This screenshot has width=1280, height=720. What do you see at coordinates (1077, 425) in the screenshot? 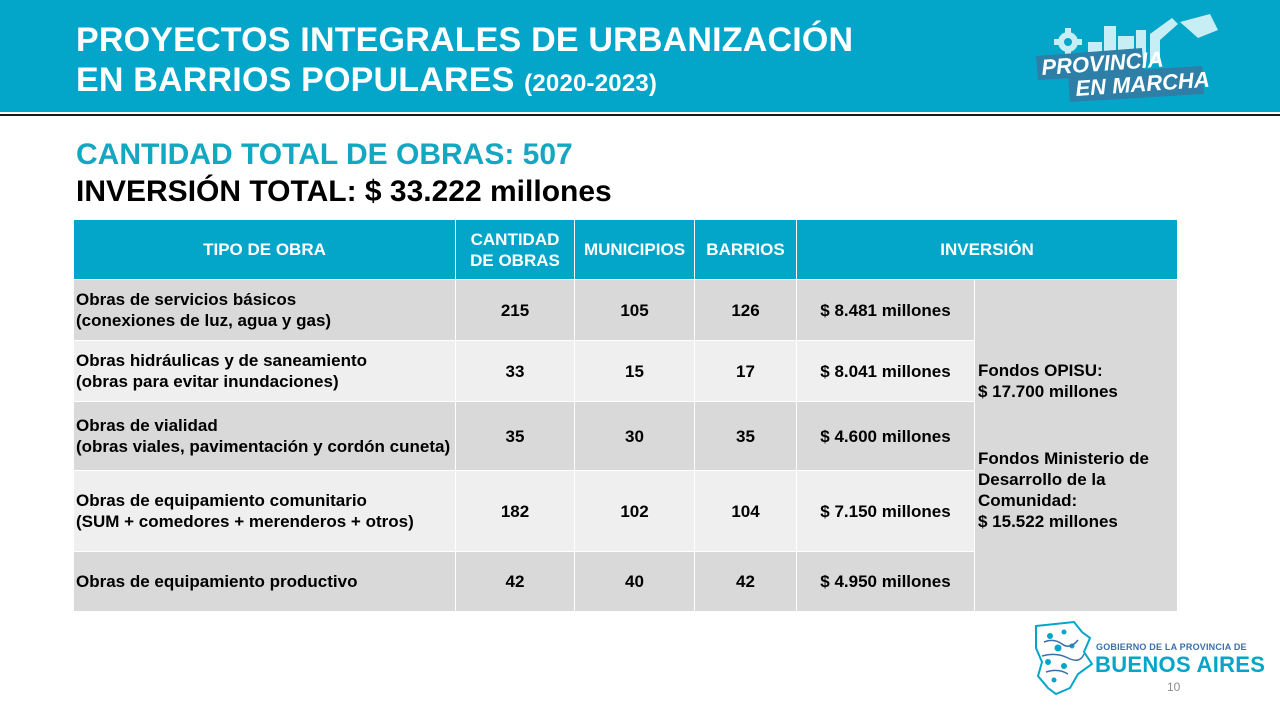
I see `fund-spacer` at bounding box center [1077, 425].